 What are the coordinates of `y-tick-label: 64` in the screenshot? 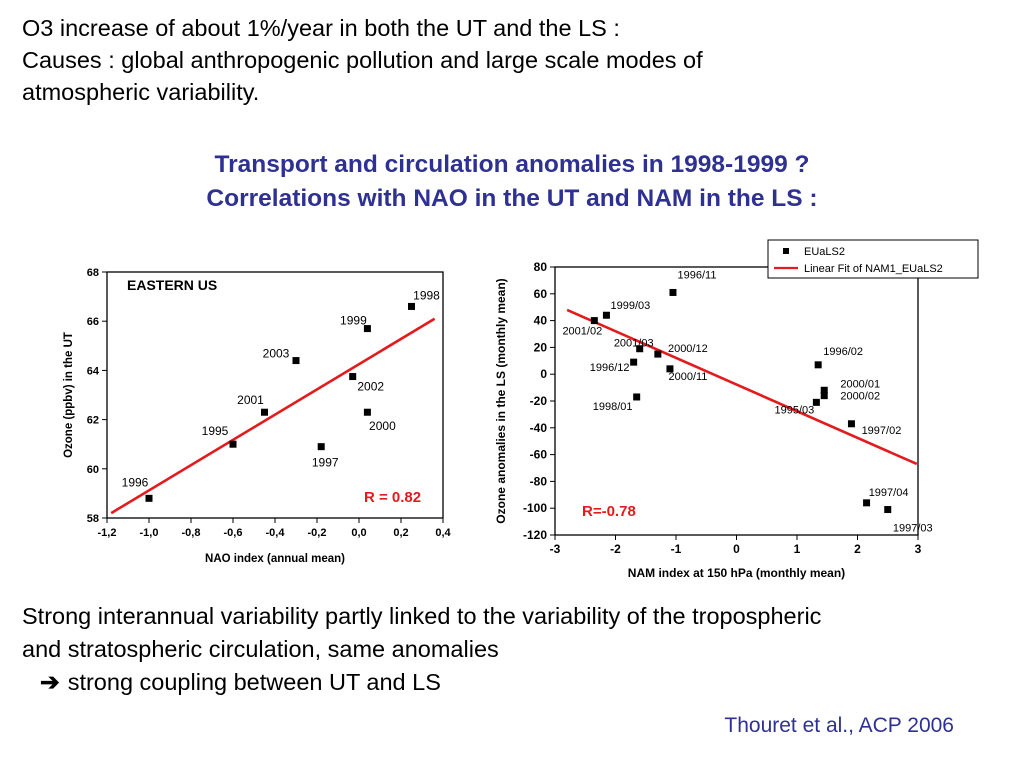 It's located at (93, 371).